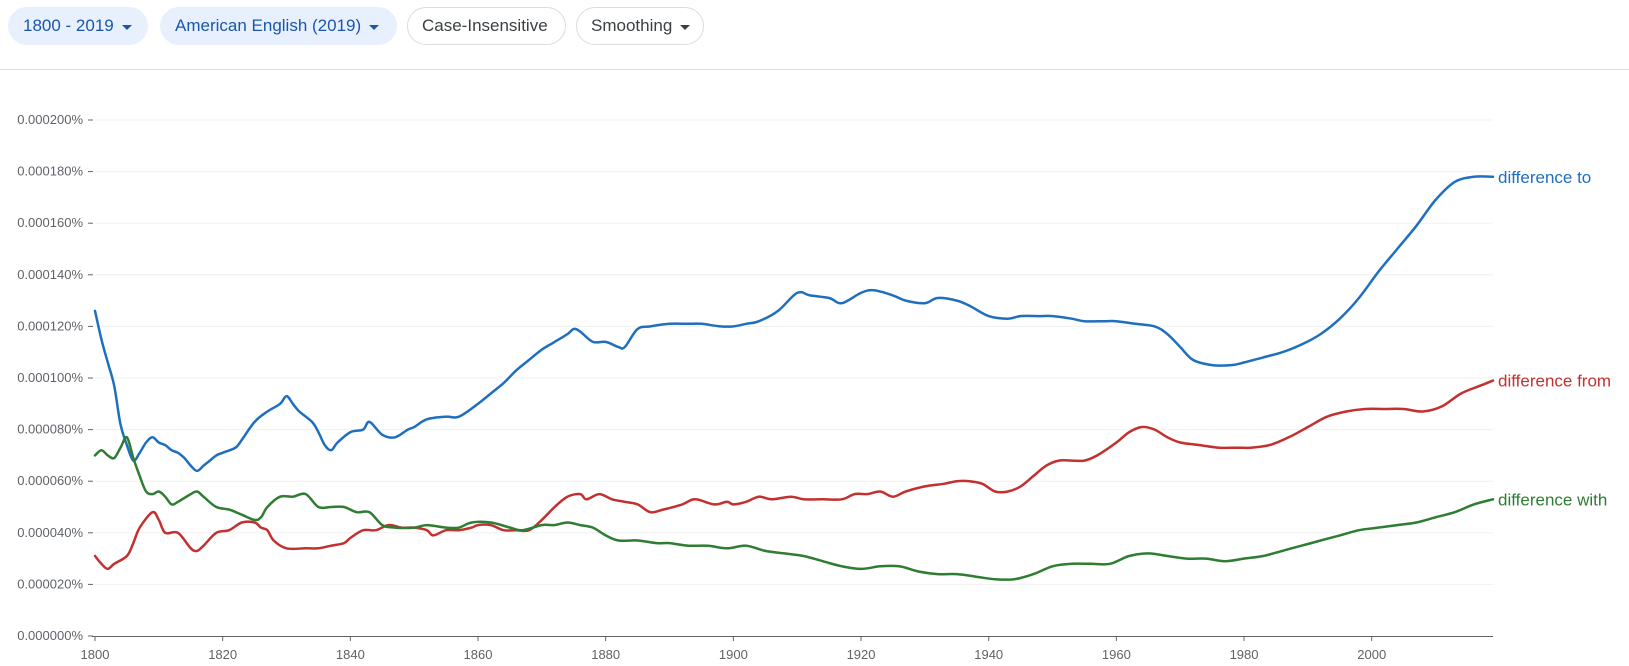  Describe the element at coordinates (50, 583) in the screenshot. I see `y-tick-label: 0.000020%` at that location.